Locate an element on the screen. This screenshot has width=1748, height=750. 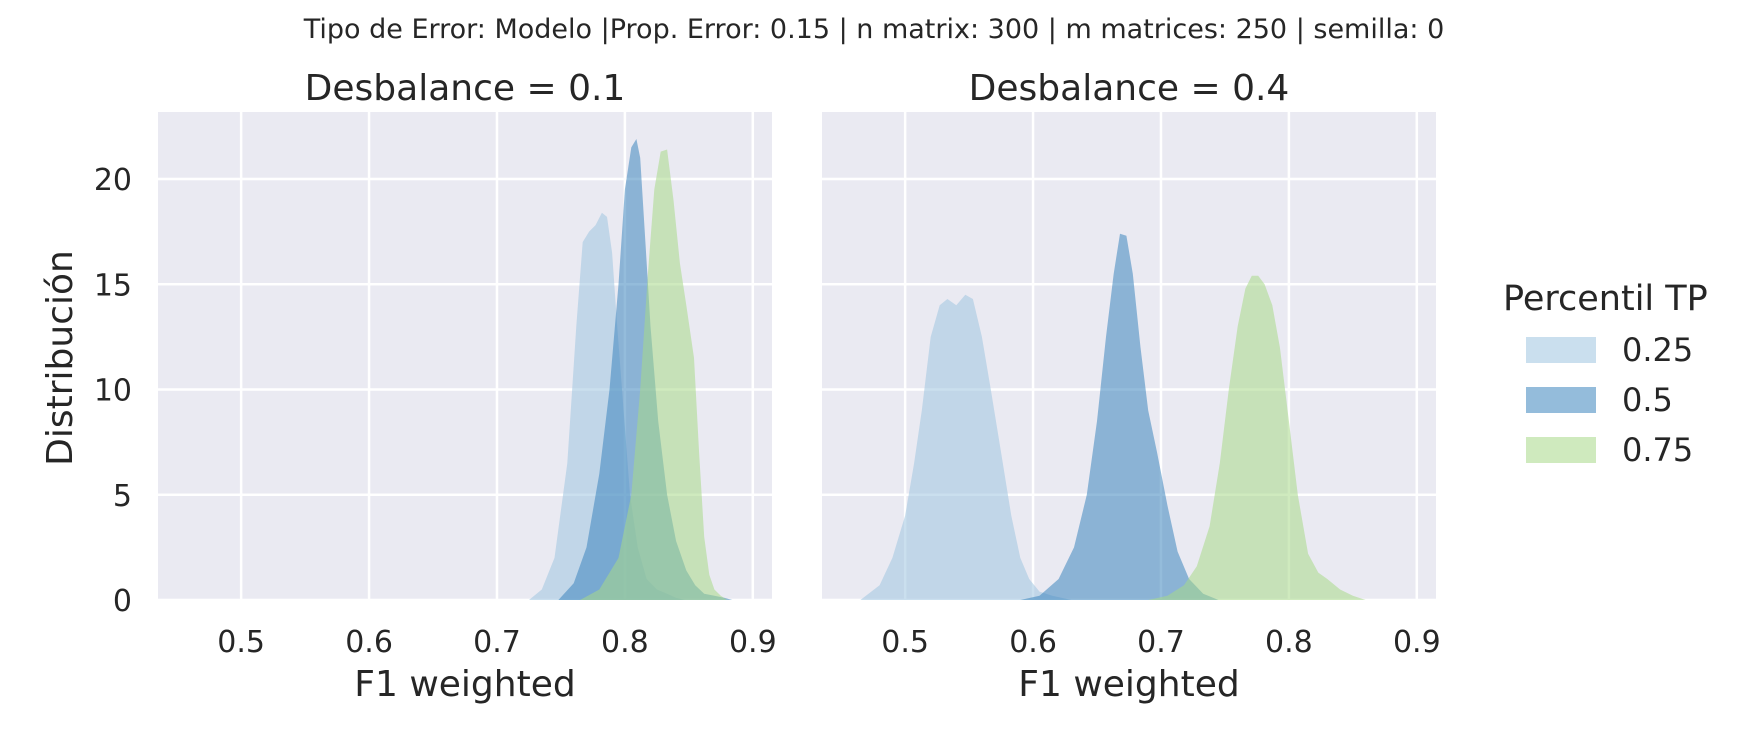
legend-label: 0.5 is located at coordinates (1647, 400).